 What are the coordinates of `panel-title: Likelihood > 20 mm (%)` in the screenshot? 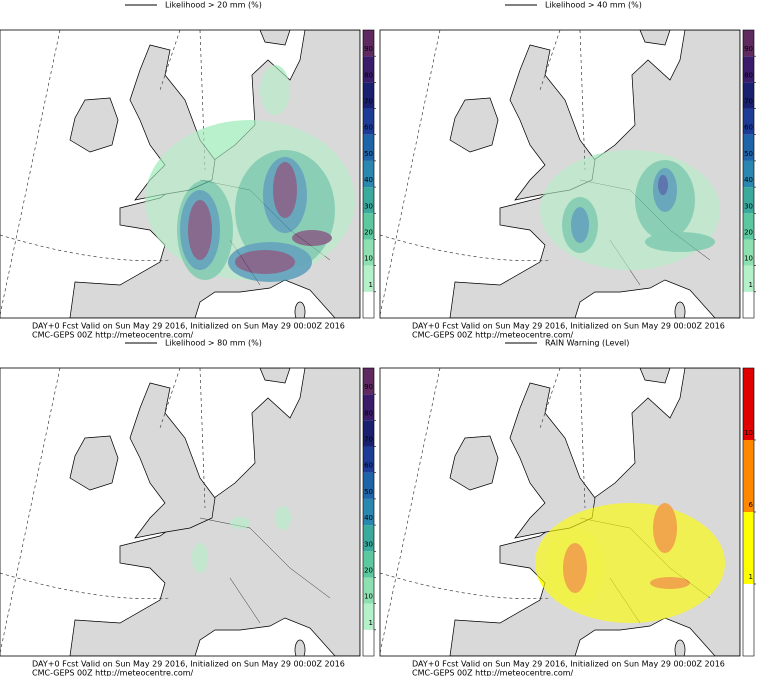 It's located at (213, 5).